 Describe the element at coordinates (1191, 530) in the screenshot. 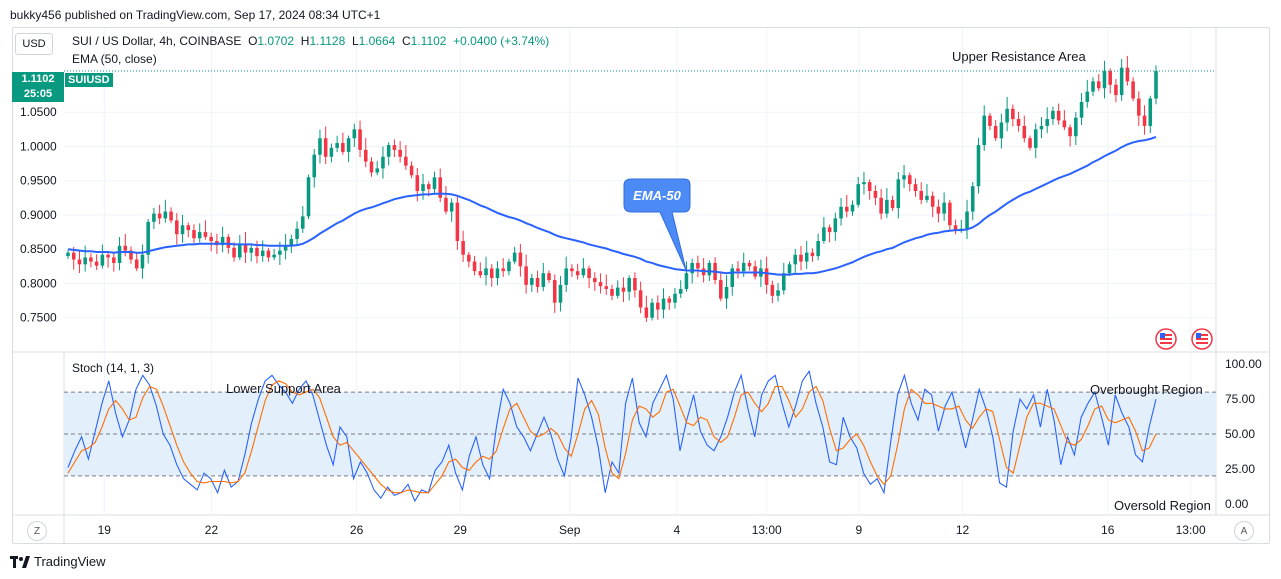

I see `time-tick-label: 13:00` at that location.